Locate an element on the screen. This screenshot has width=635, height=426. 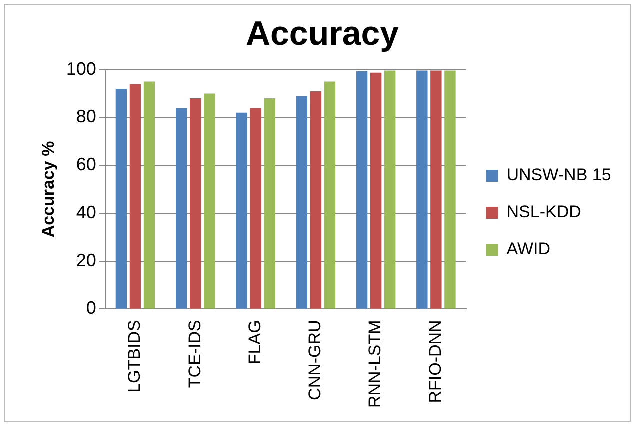
y-tick-label: 80 is located at coordinates (86, 116).